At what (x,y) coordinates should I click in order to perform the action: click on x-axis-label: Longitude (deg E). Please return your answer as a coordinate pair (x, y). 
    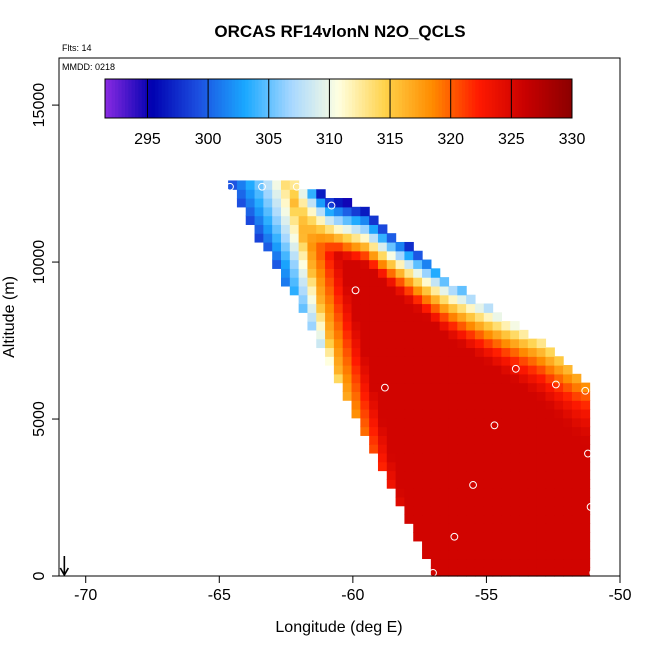
    Looking at the image, I should click on (338, 627).